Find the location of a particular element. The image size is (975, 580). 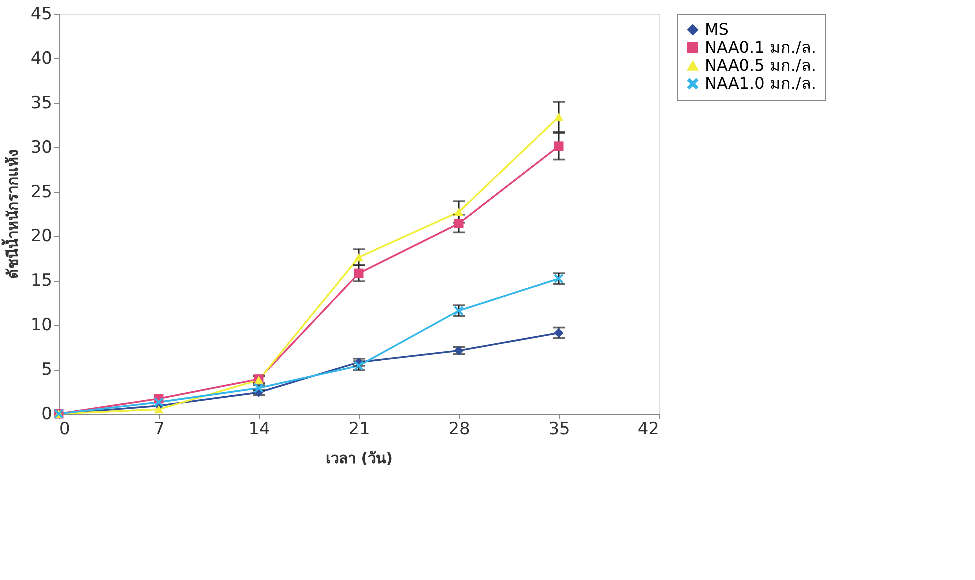

y-tick-label: 0 is located at coordinates (47, 414).